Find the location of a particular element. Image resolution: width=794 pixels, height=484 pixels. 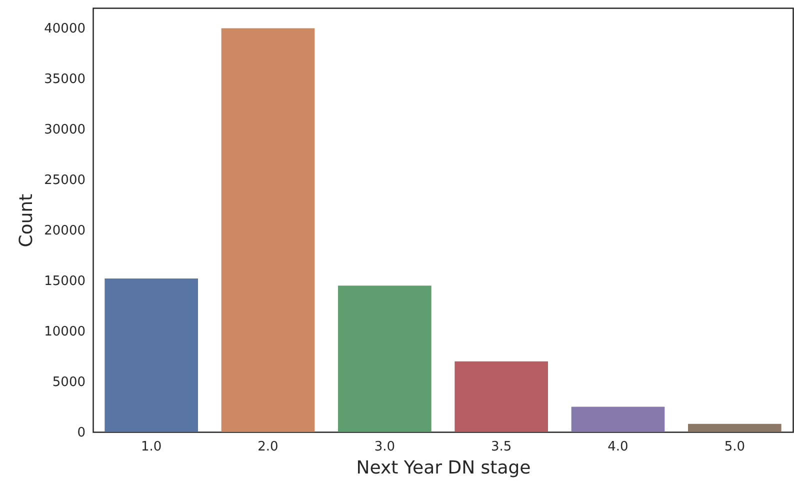

y-tick-label: 35000 is located at coordinates (65, 80).